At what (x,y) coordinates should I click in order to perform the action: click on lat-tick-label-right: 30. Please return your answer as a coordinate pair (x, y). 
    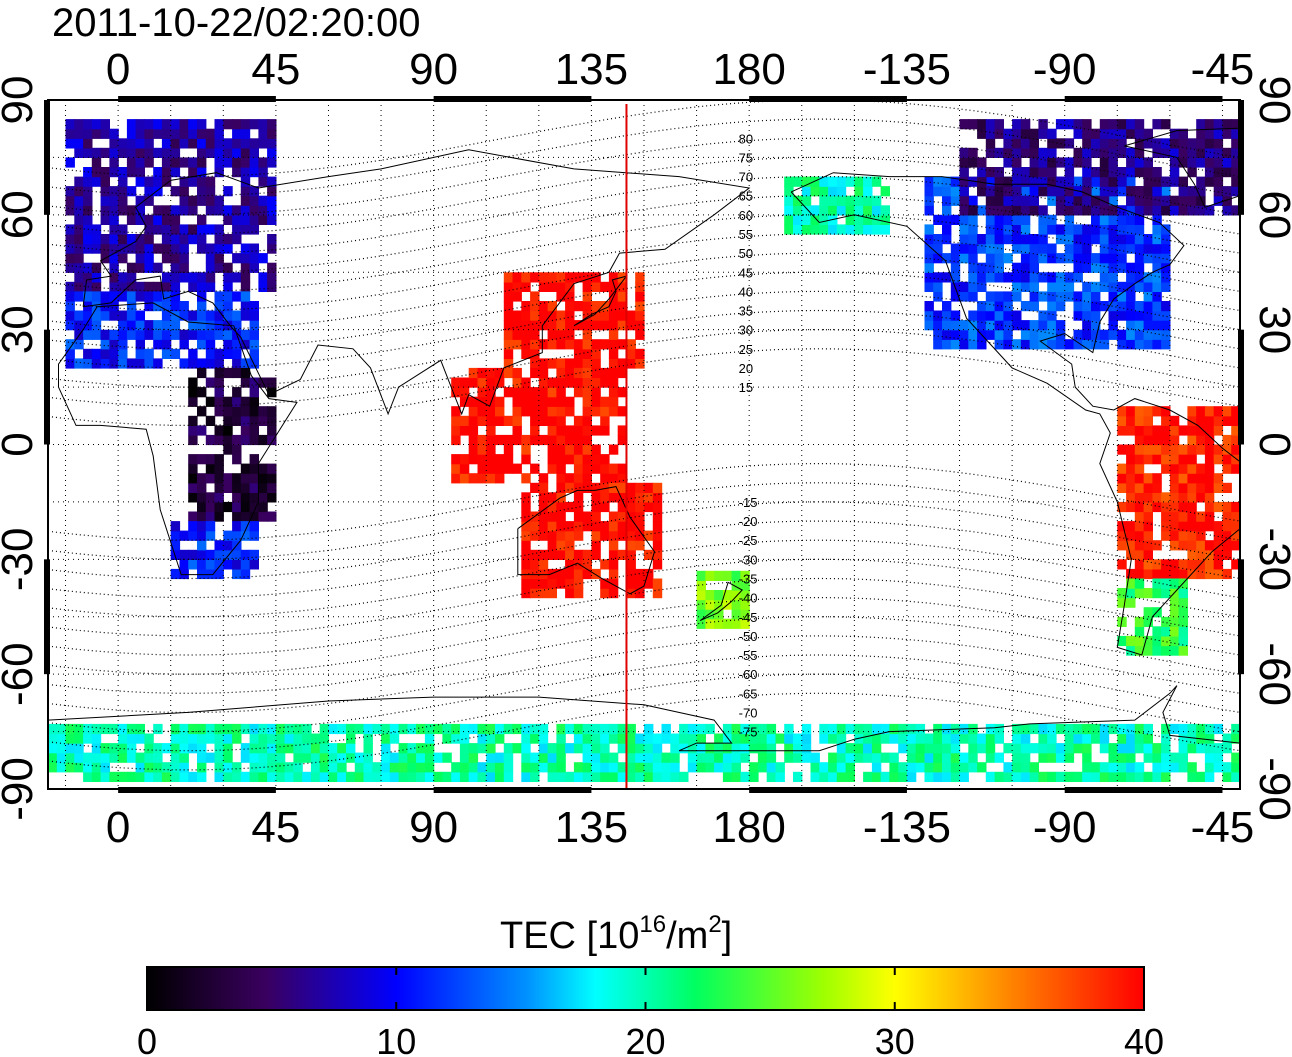
    Looking at the image, I should click on (1271, 329).